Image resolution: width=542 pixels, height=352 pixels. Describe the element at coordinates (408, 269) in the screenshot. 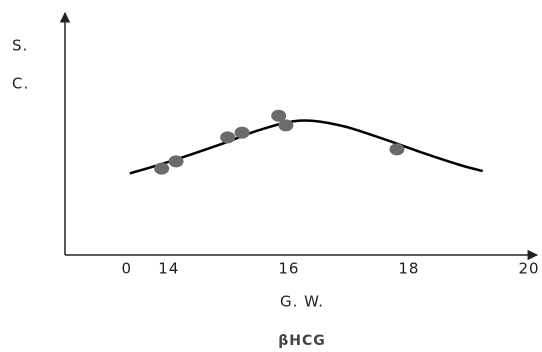

I see `x-tick-label: 18` at that location.